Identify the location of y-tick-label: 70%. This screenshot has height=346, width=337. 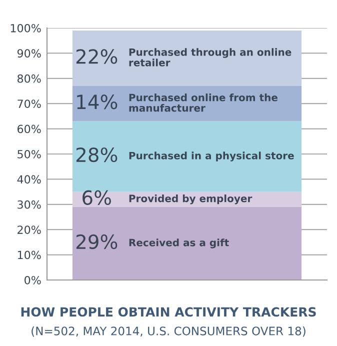
(29, 104).